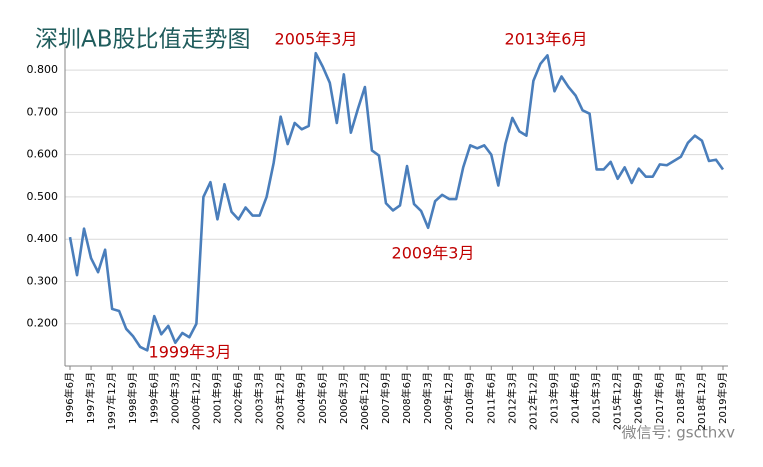  I want to click on x-tick-label: 2019年9月, so click(722, 398).